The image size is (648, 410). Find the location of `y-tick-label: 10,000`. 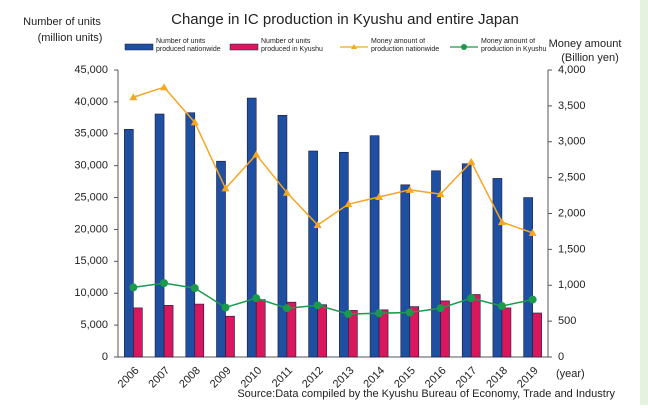

y-tick-label: 10,000 is located at coordinates (91, 293).